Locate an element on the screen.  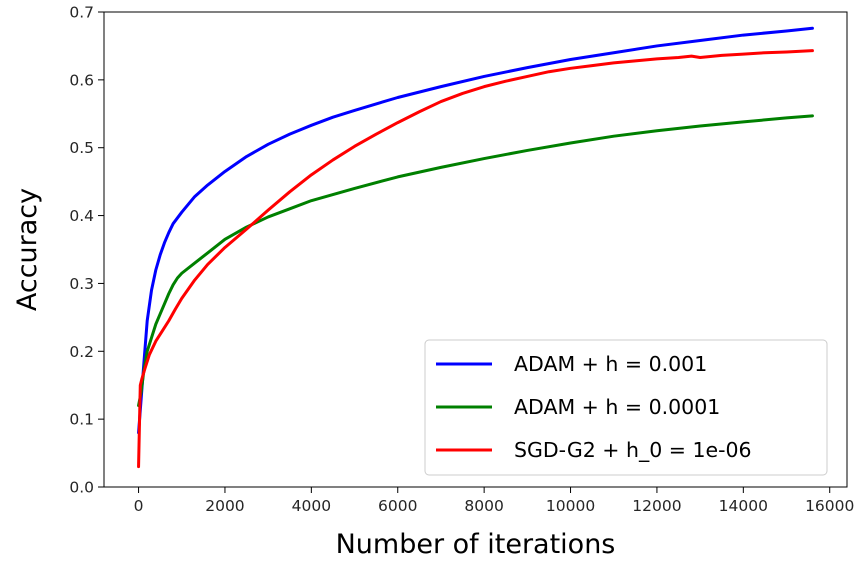
y-tick-label: 0.6 is located at coordinates (81, 80).